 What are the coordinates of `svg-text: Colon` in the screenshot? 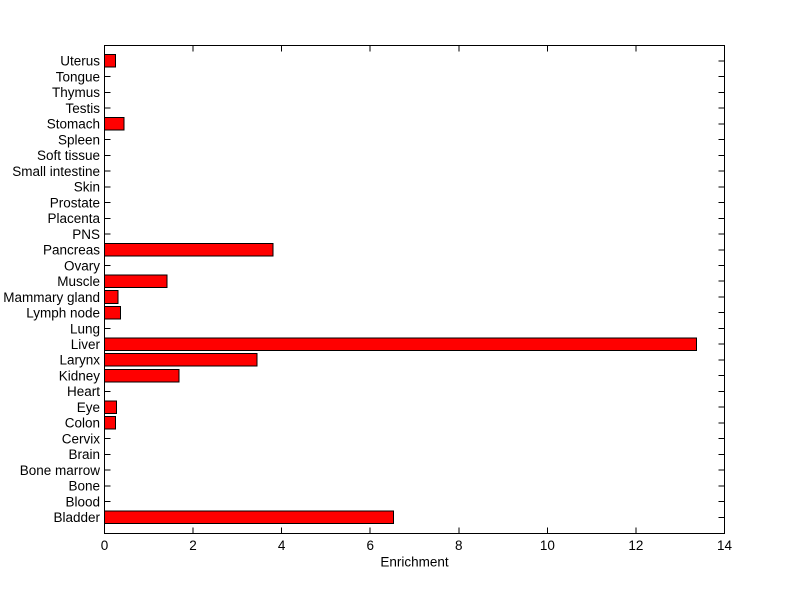 It's located at (82, 423).